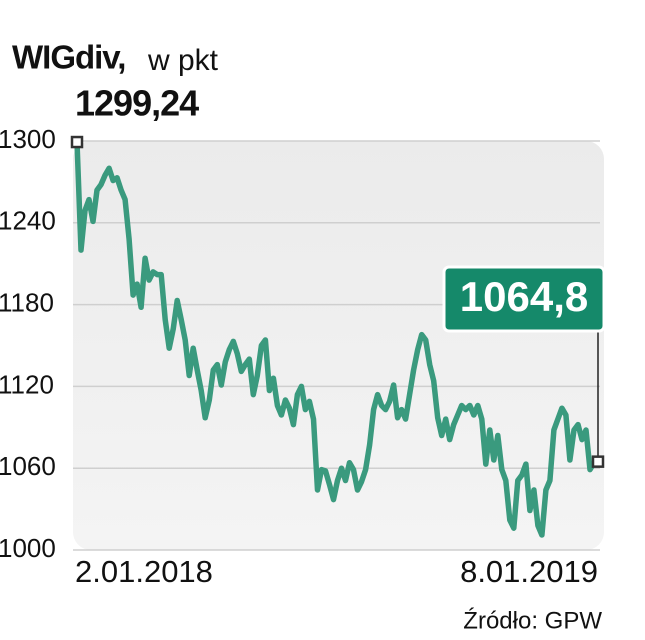 Image resolution: width=645 pixels, height=640 pixels. I want to click on chart-title: WIGdiv,, so click(68, 57).